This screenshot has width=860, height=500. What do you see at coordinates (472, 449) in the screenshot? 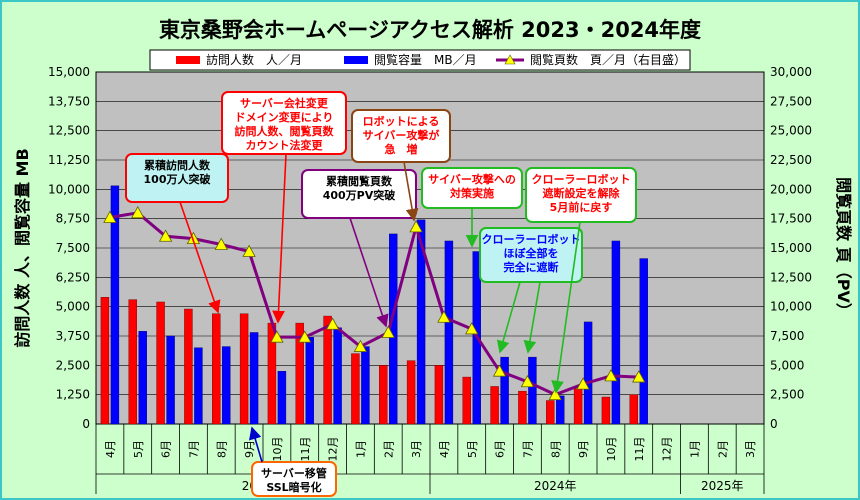
I see `x-tick-label: 5月` at bounding box center [472, 449].